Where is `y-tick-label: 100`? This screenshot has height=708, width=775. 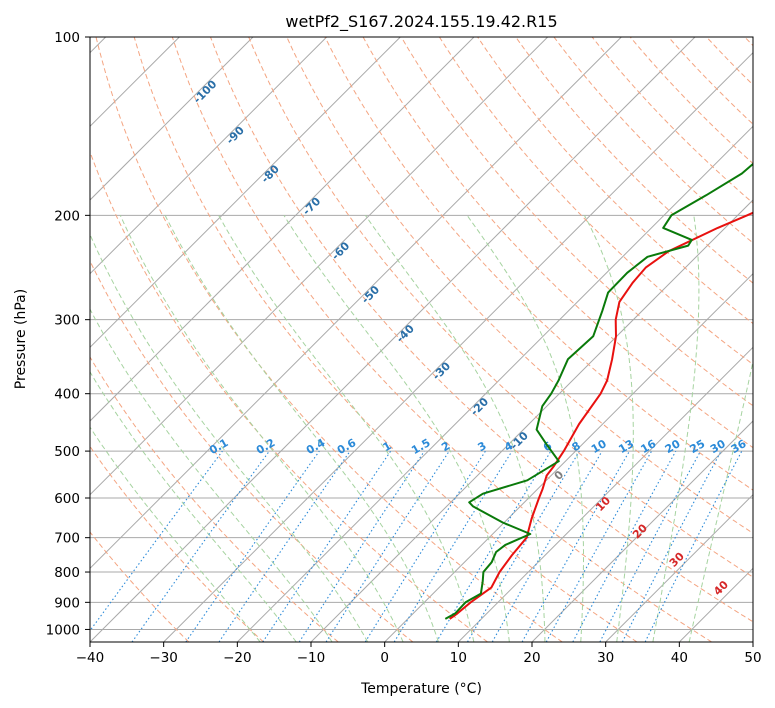
y-tick-label: 100 is located at coordinates (67, 38).